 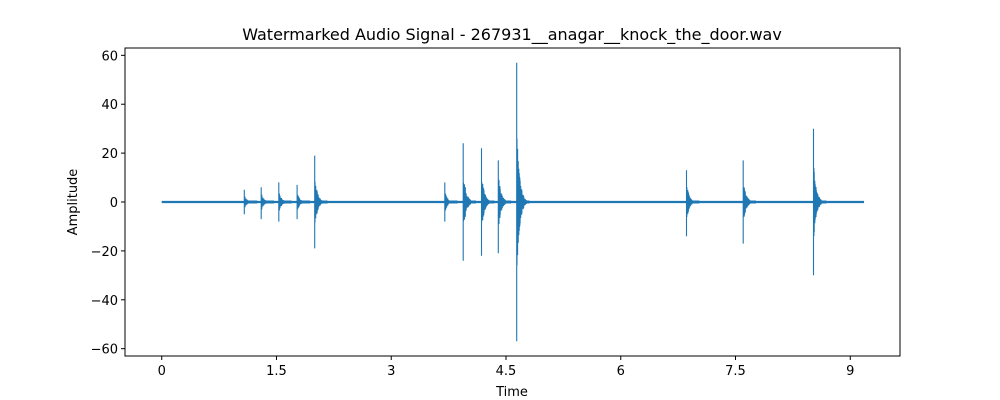 What do you see at coordinates (391, 371) in the screenshot?
I see `x-tick-label: 3` at bounding box center [391, 371].